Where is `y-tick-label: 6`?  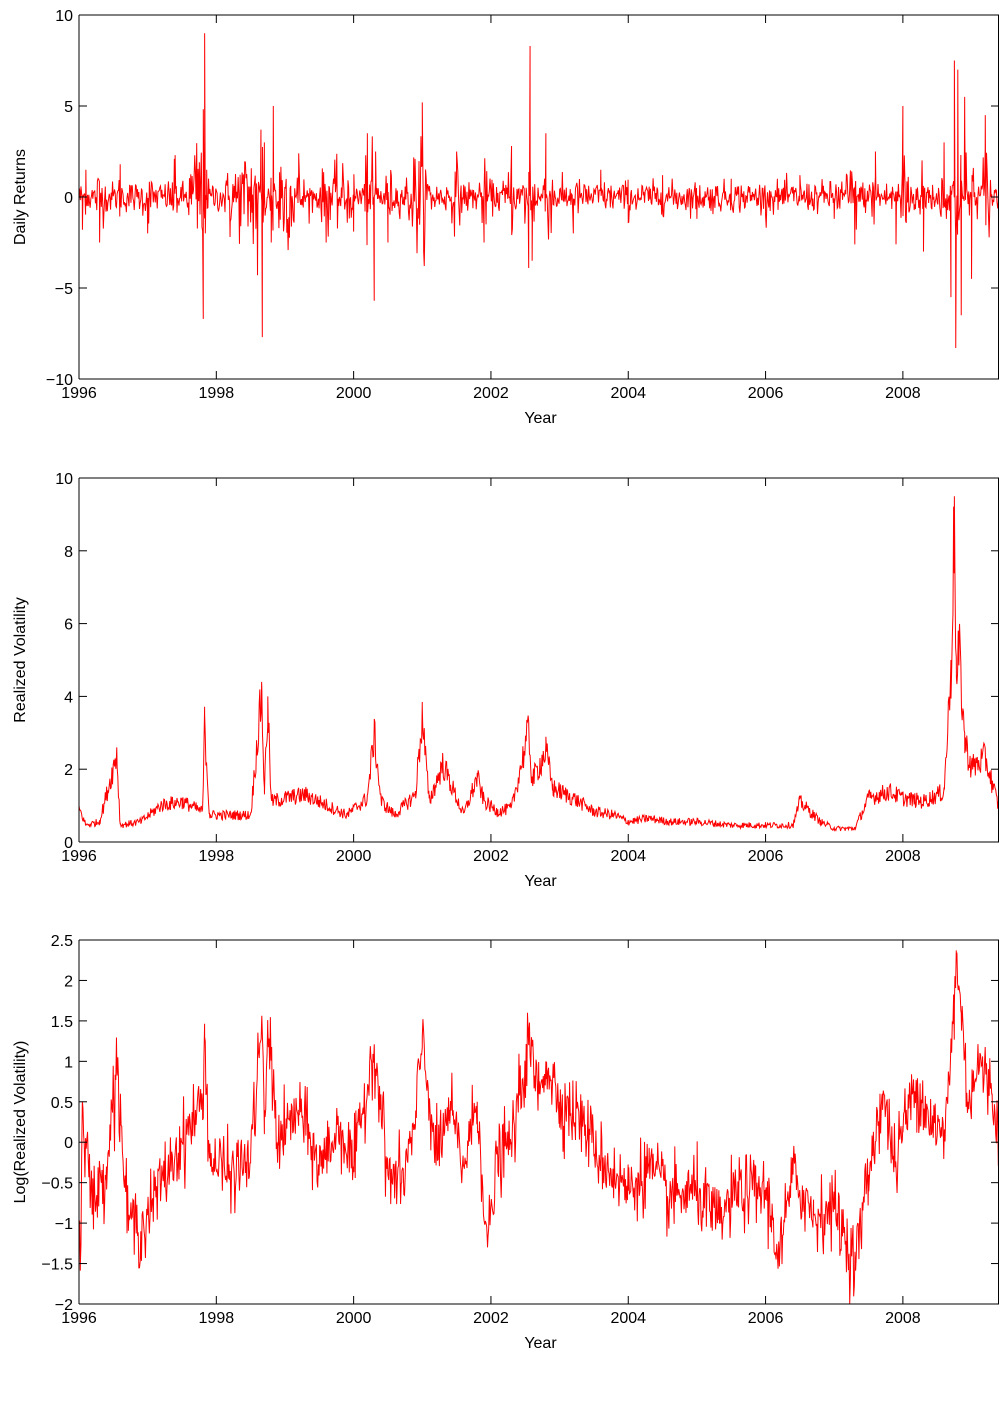
y-tick-label: 6 is located at coordinates (68, 625).